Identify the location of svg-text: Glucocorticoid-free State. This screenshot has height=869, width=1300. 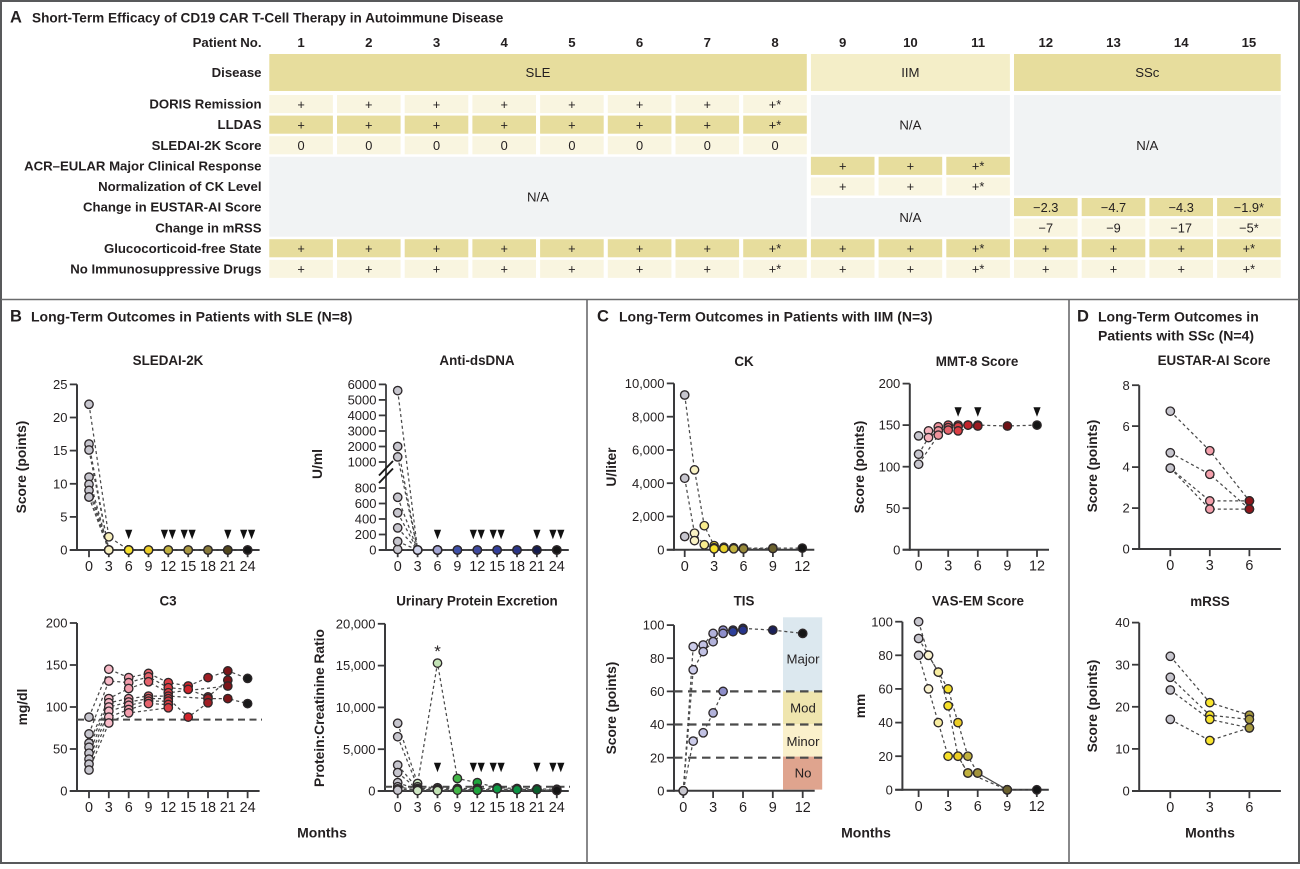
(183, 248).